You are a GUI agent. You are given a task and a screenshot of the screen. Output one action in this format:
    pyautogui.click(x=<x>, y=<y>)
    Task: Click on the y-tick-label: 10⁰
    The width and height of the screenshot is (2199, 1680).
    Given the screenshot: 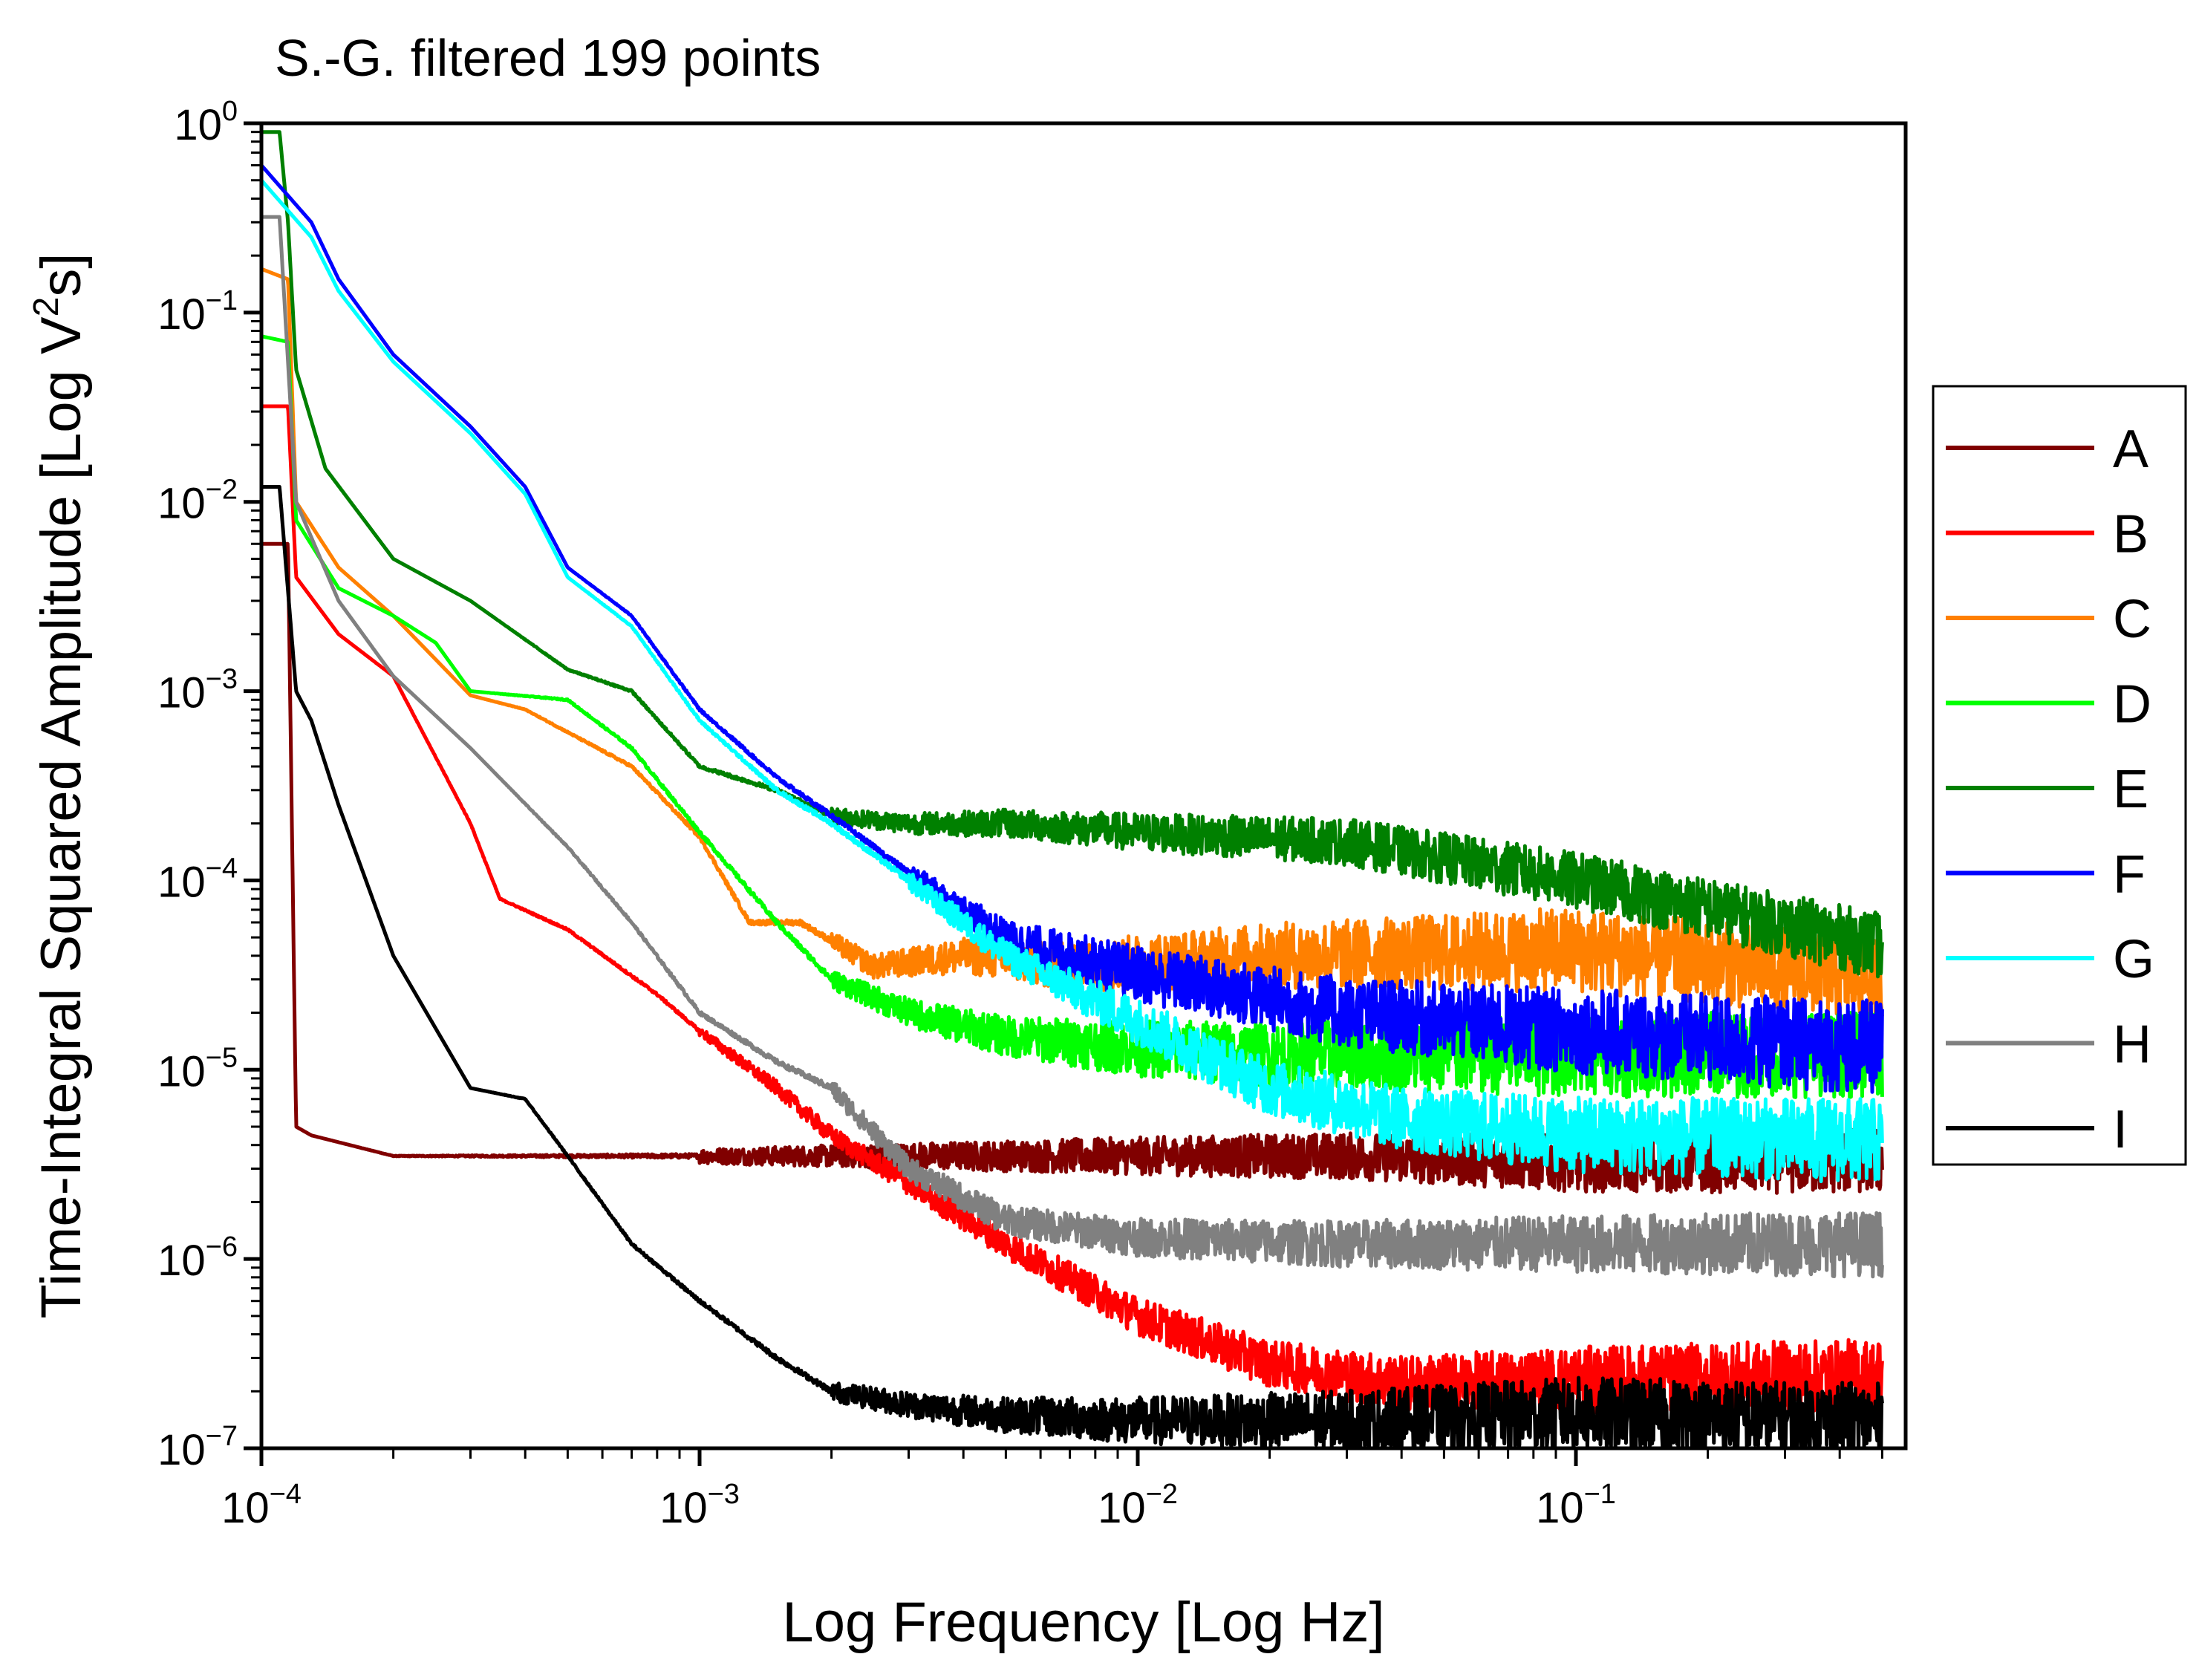 What is the action you would take?
    pyautogui.click(x=206, y=122)
    